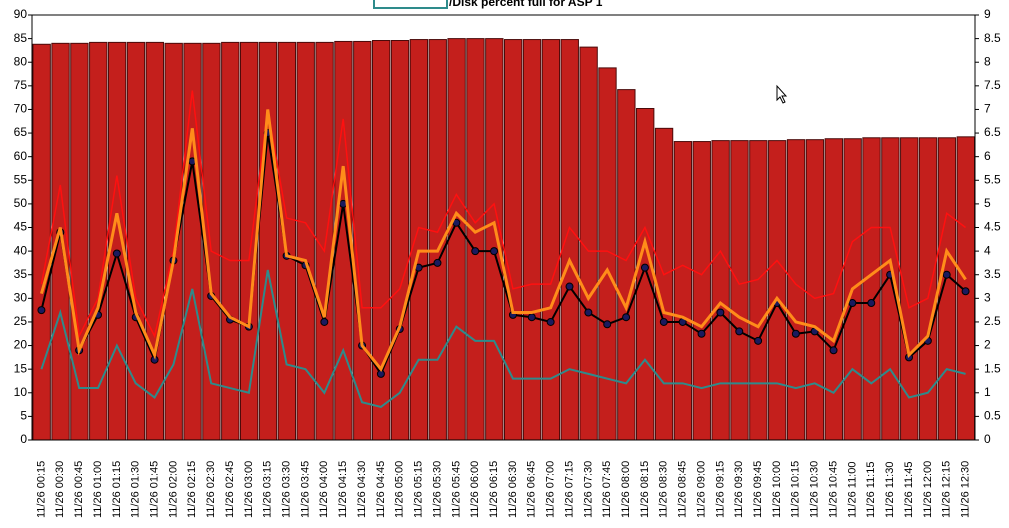 This screenshot has width=1009, height=528. I want to click on x-tick-label: 11/26 09:30, so click(739, 489).